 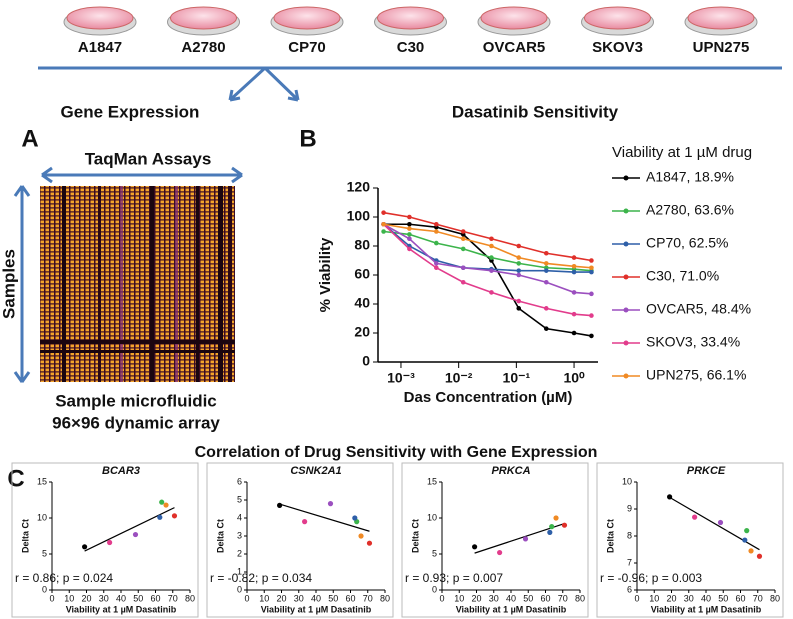 I want to click on y-tick-label: 80, so click(x=362, y=245).